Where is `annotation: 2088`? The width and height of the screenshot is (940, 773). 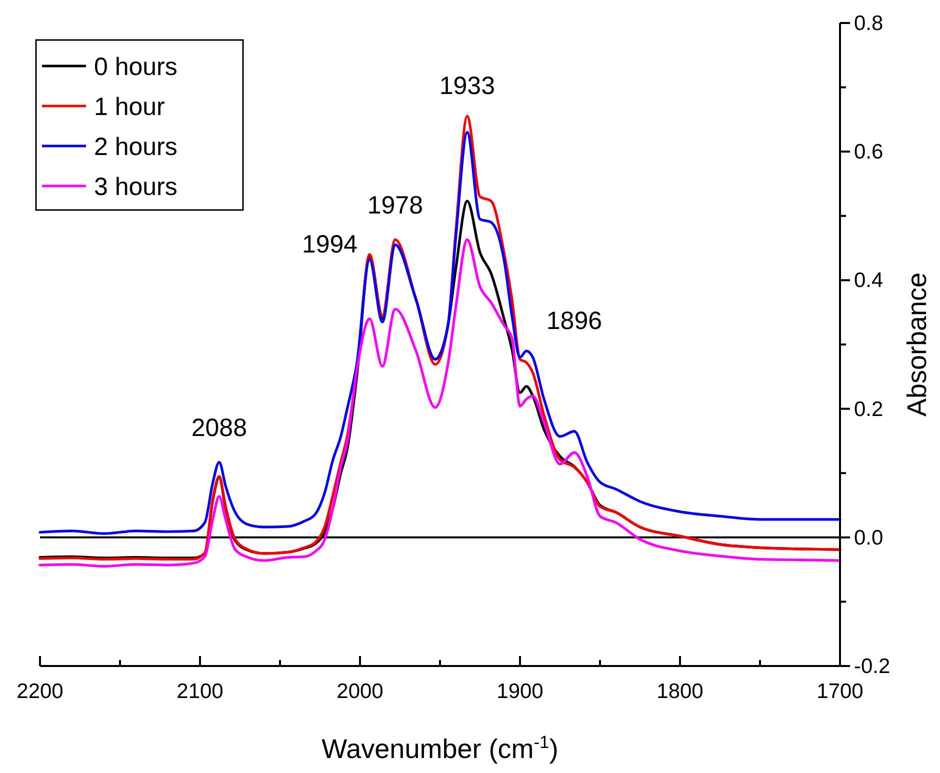 annotation: 2088 is located at coordinates (219, 428).